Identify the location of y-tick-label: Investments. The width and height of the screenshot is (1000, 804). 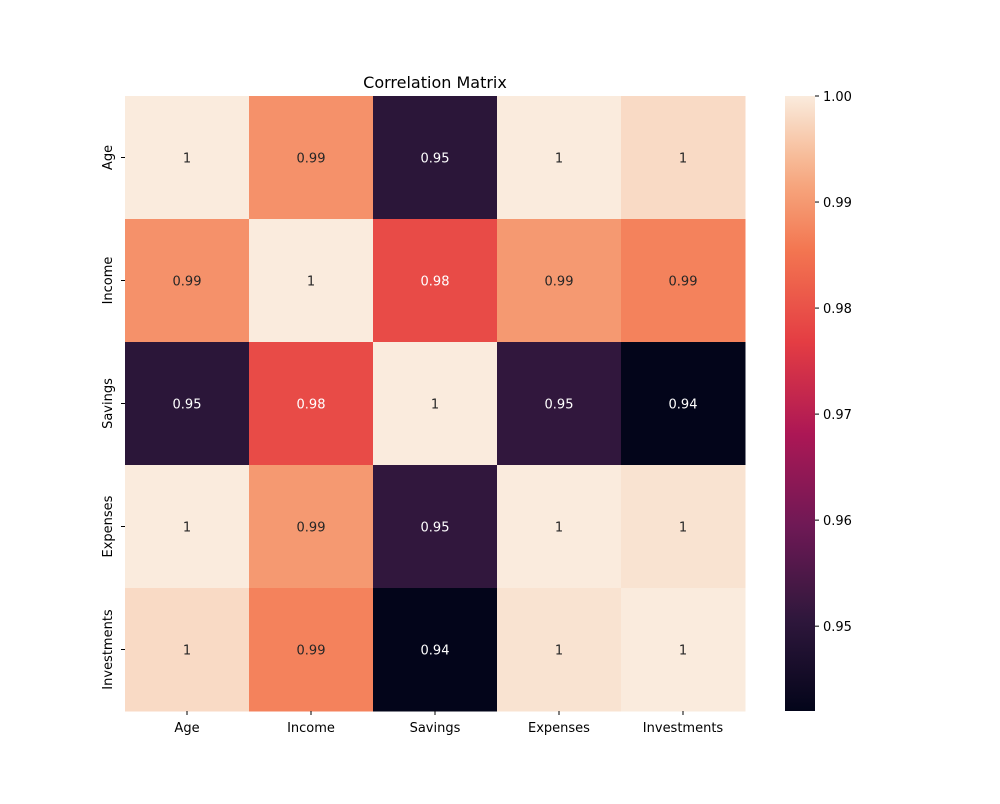
(108, 649).